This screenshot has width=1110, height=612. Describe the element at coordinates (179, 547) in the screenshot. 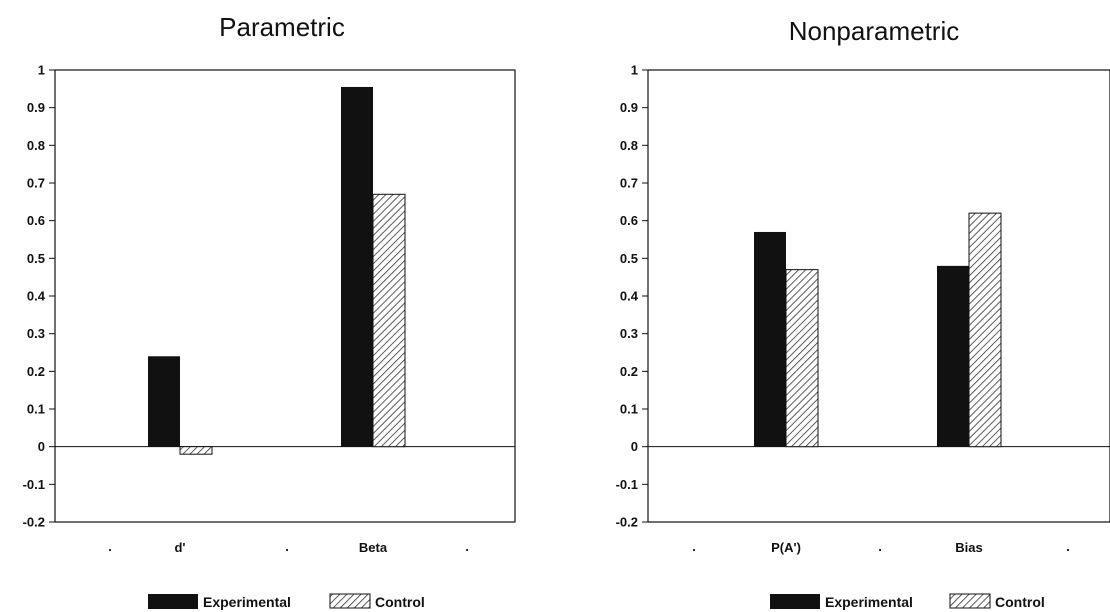

I see `category-label: d'` at that location.